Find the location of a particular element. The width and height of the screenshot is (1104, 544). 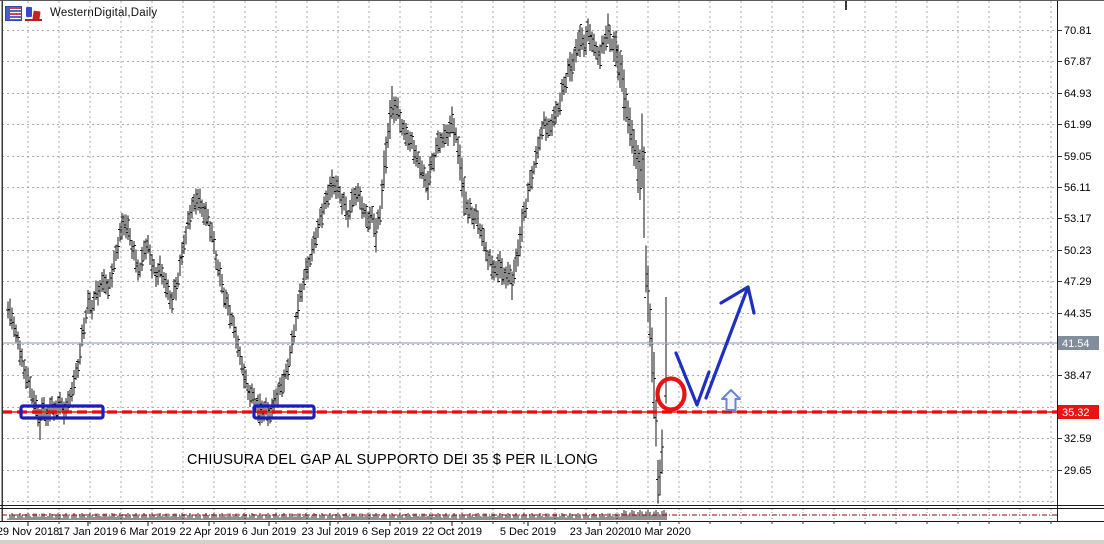

date-label: 6 Mar 2019 is located at coordinates (148, 532).